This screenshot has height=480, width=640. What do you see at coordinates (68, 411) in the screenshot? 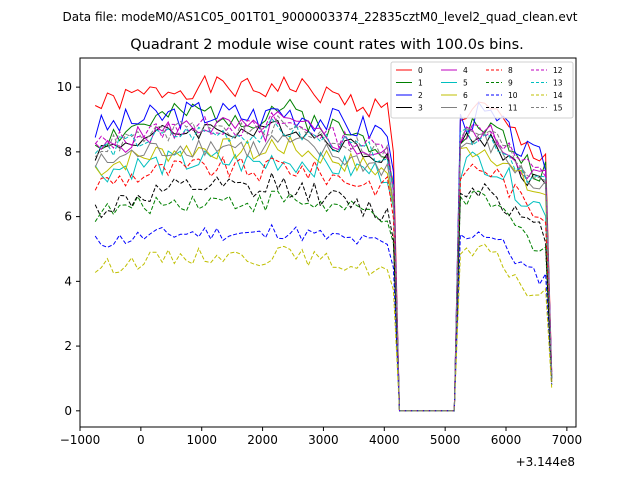
I see `y-tick-label: 0` at bounding box center [68, 411].